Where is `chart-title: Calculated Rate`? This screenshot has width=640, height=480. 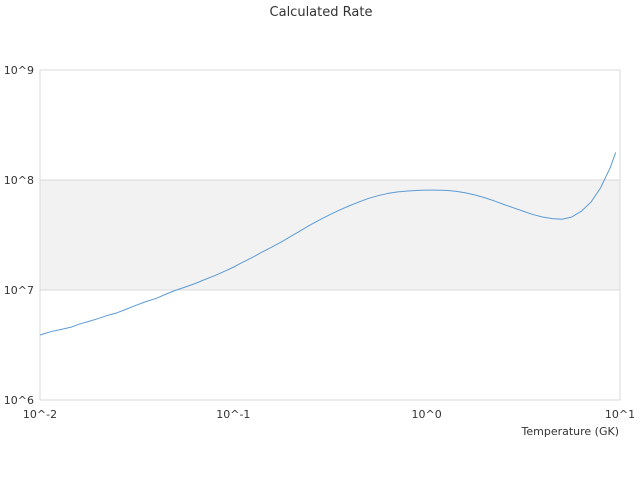
chart-title: Calculated Rate is located at coordinates (321, 12).